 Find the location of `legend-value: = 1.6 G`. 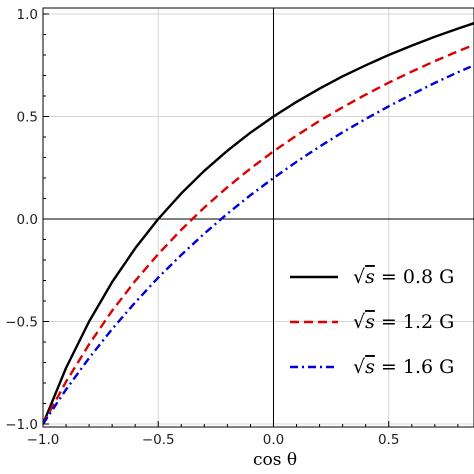

legend-value: = 1.6 G is located at coordinates (414, 367).